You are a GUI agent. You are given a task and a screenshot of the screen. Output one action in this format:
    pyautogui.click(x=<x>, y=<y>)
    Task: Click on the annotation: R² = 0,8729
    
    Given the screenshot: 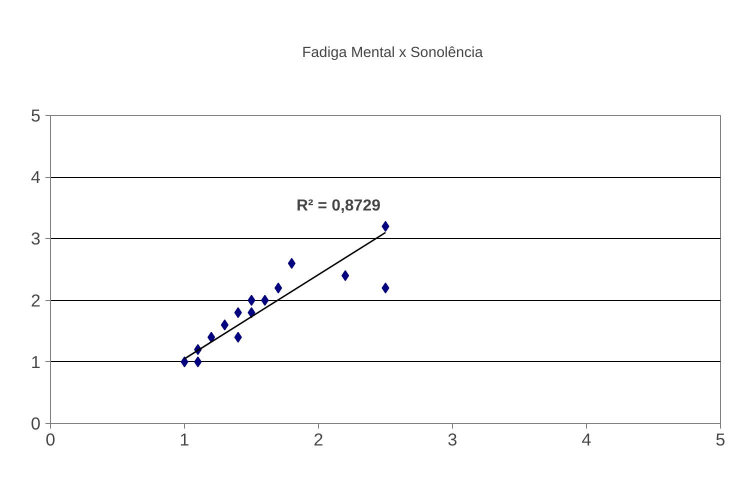 What is the action you would take?
    pyautogui.click(x=338, y=206)
    